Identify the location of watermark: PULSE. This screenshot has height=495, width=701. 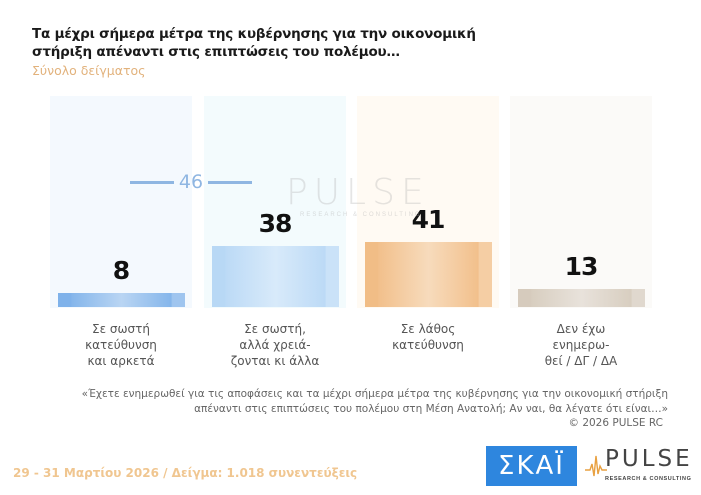
(358, 192).